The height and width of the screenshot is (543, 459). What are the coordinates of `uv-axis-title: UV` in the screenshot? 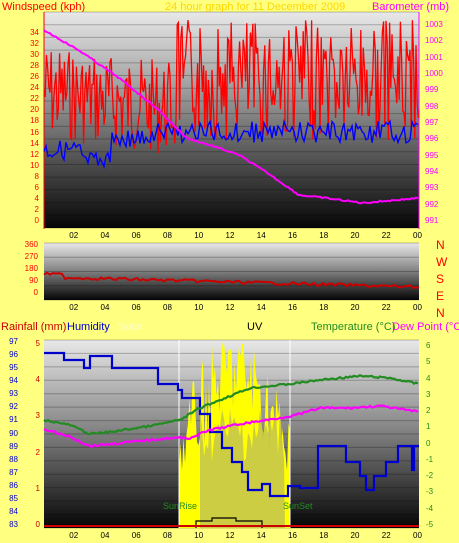 It's located at (255, 327).